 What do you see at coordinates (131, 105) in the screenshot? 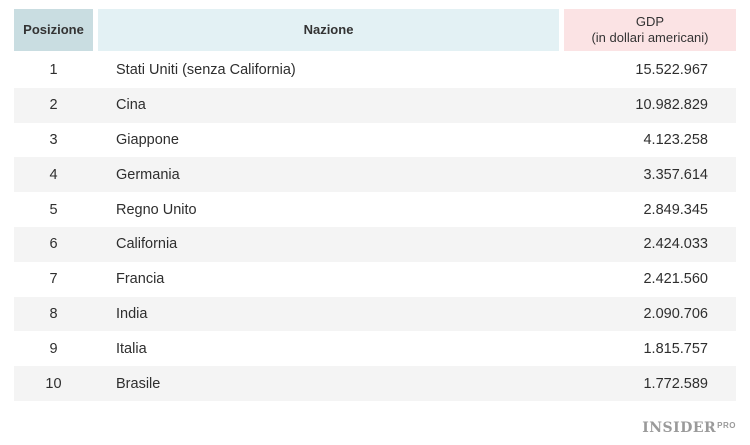
I see `nation-cell: Cina` at bounding box center [131, 105].